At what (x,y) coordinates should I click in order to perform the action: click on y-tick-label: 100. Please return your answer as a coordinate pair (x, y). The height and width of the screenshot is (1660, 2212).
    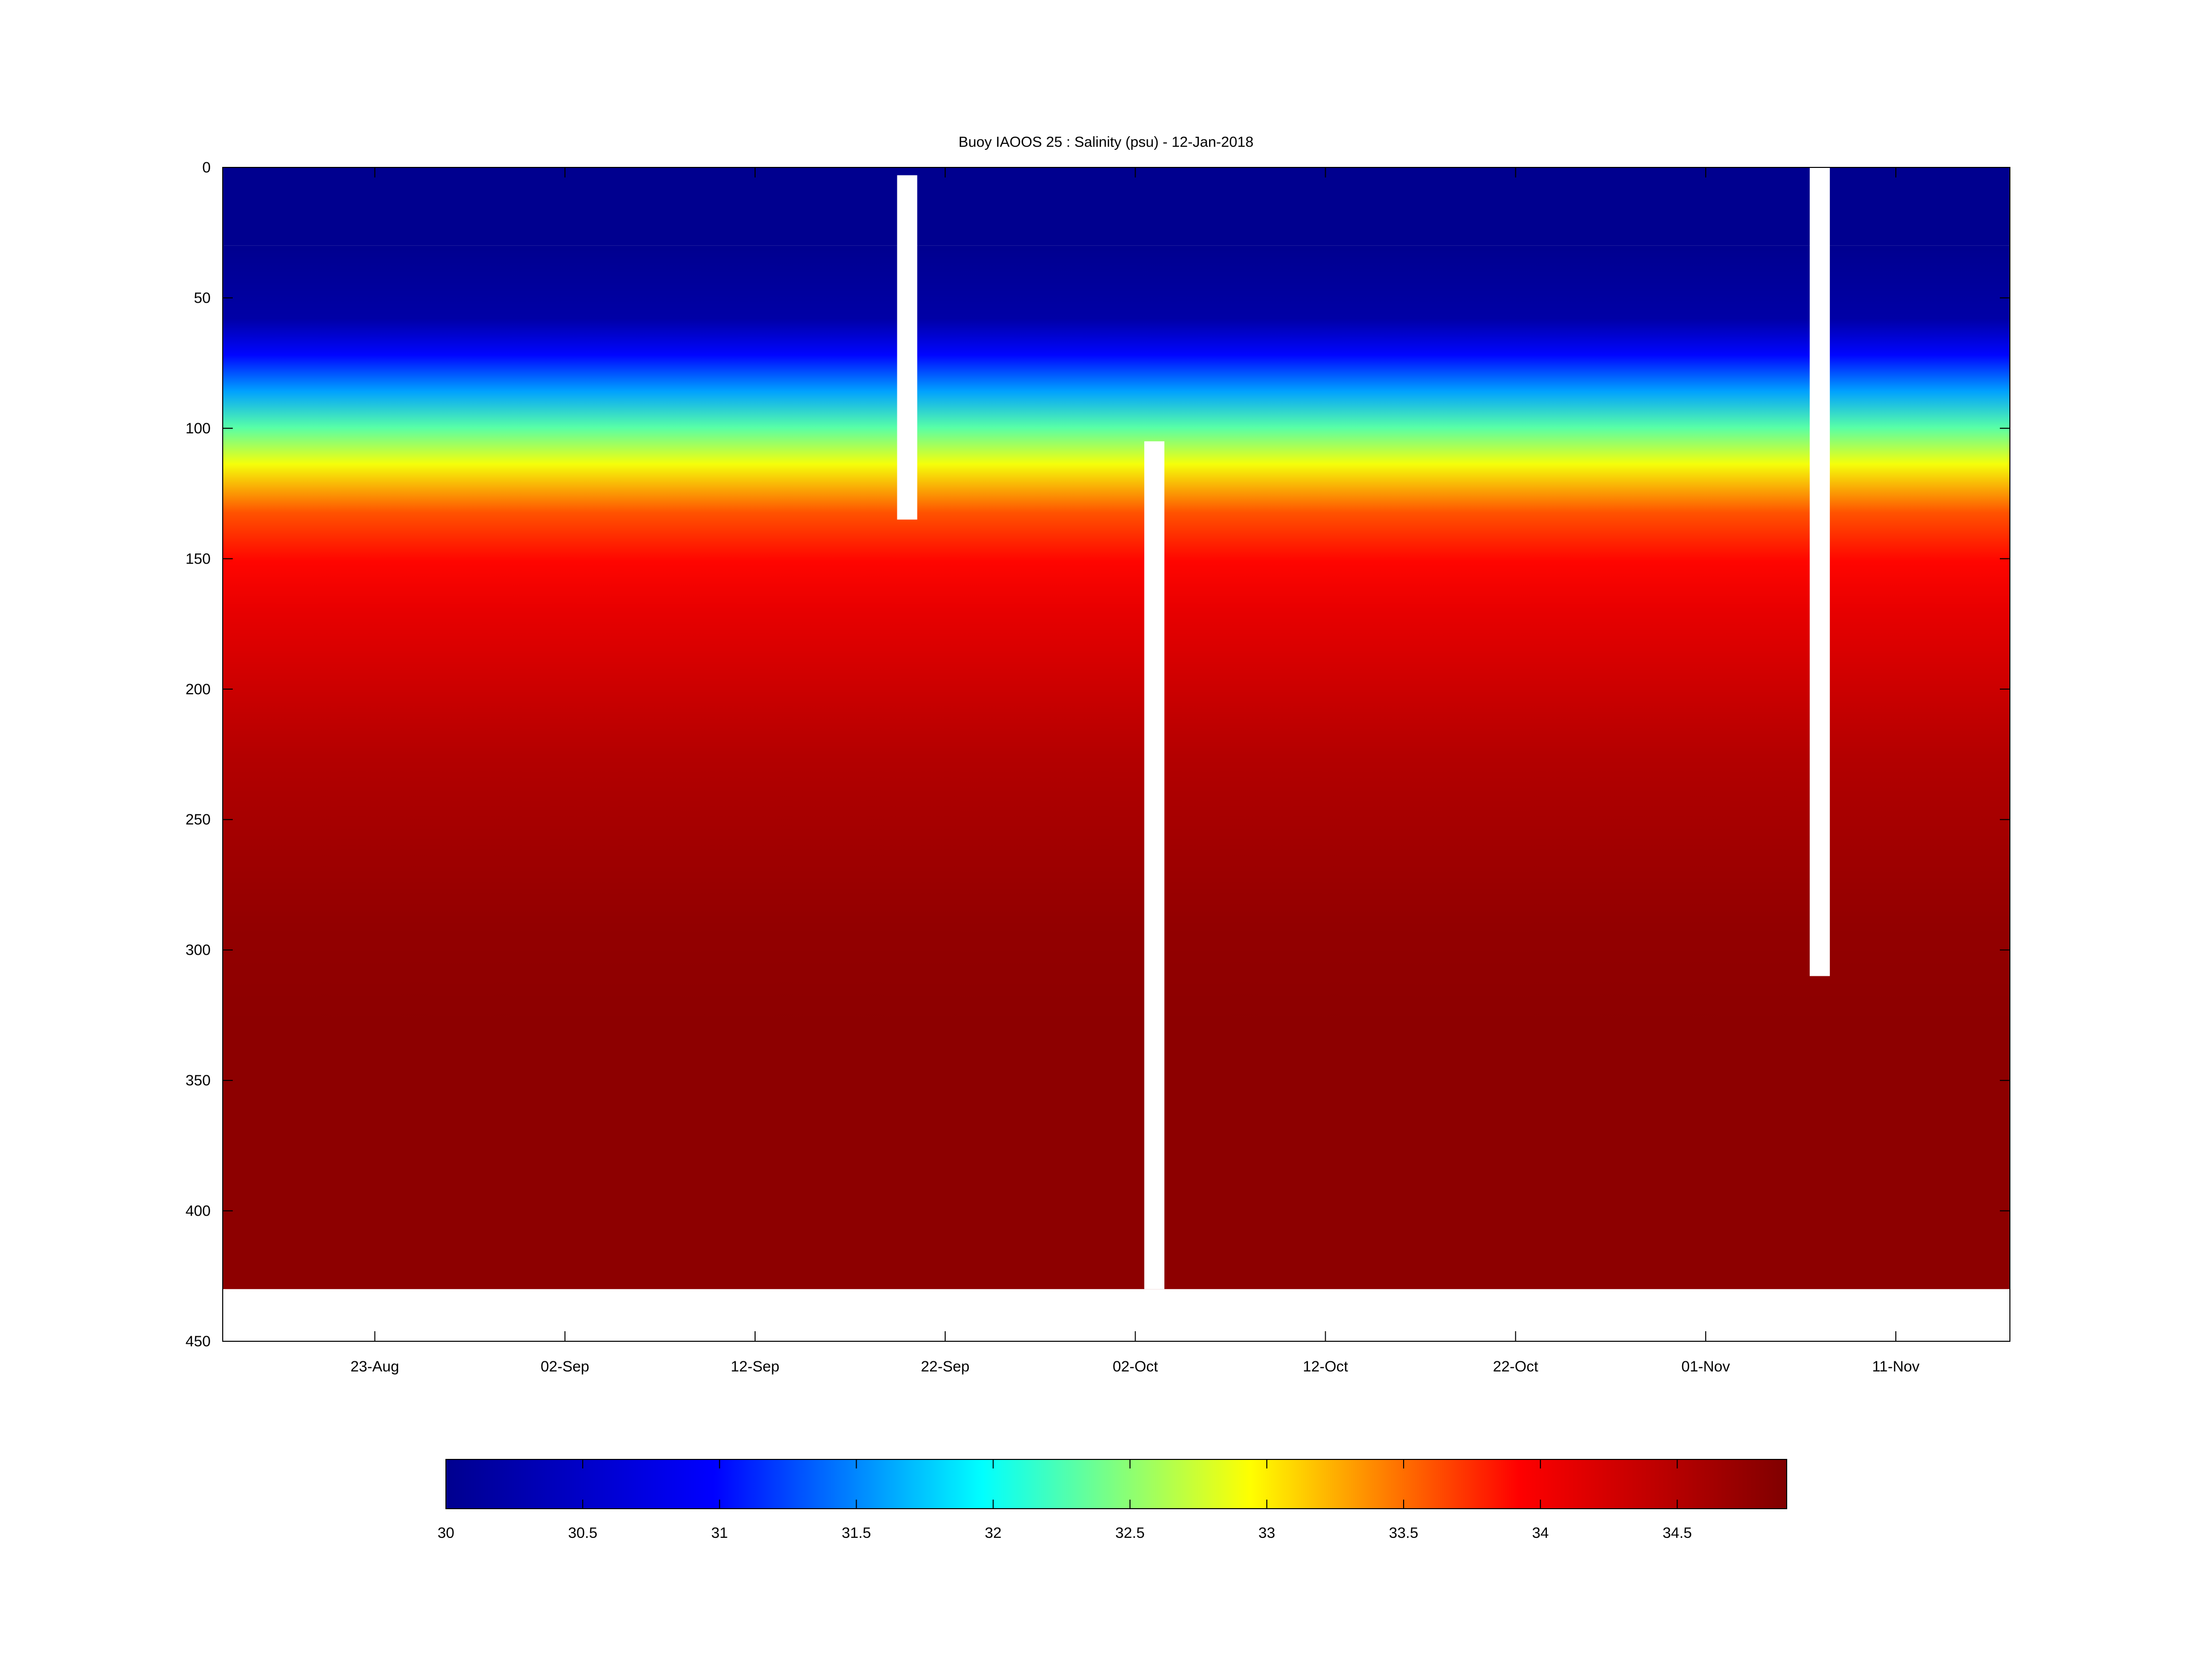
    Looking at the image, I should click on (198, 428).